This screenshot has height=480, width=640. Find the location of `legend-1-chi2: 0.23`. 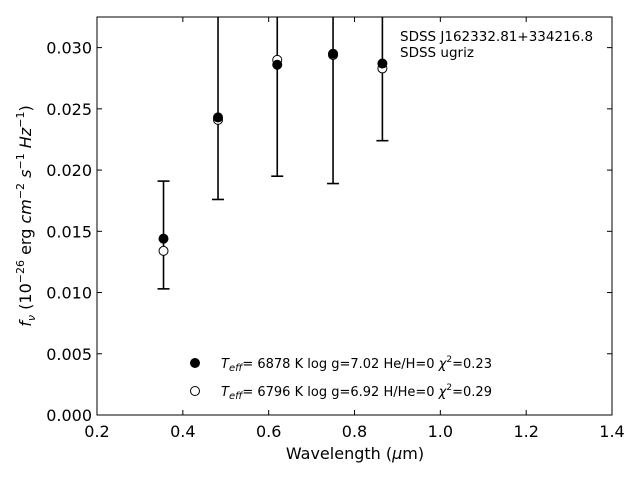

legend-1-chi2: 0.23 is located at coordinates (477, 364).